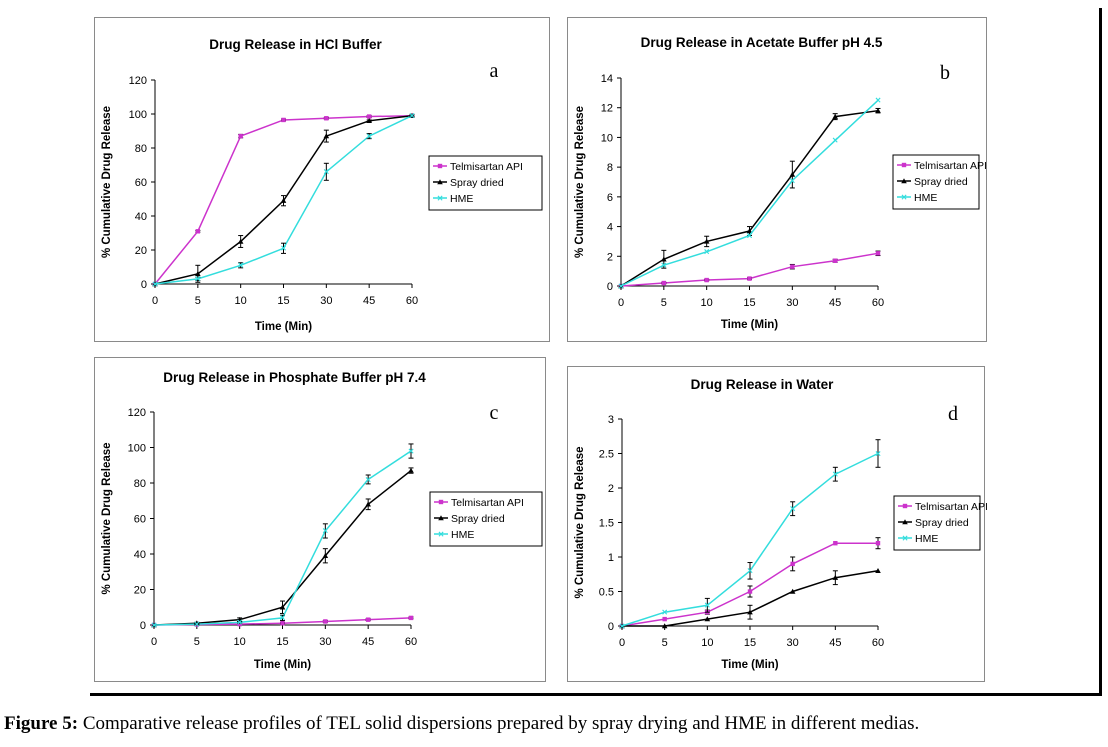 This screenshot has width=1108, height=747. Describe the element at coordinates (904, 165) in the screenshot. I see `legend-marker-api-b` at that location.